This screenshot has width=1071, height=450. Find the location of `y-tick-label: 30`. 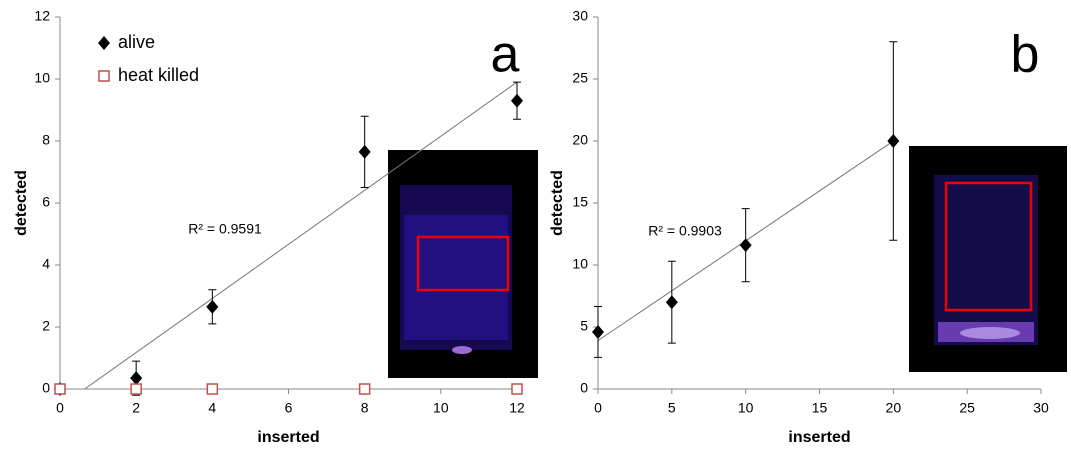

y-tick-label: 30 is located at coordinates (580, 16).